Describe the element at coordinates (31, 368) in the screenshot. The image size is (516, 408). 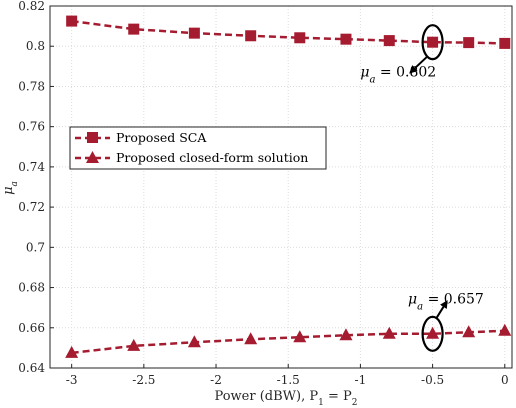
I see `y-tick-label: 0.64` at that location.